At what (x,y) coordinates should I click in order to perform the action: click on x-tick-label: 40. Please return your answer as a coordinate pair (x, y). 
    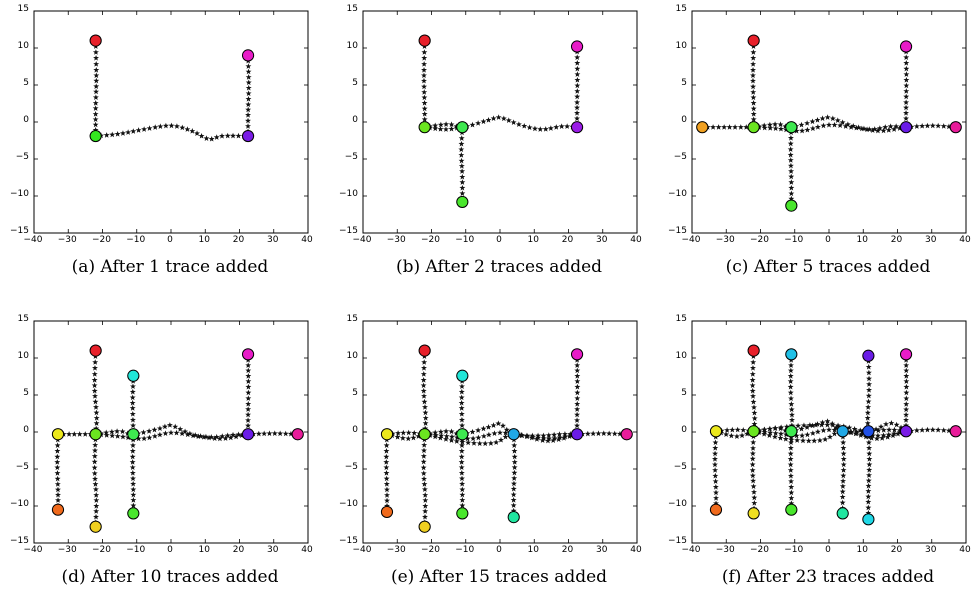
    Looking at the image, I should click on (307, 240).